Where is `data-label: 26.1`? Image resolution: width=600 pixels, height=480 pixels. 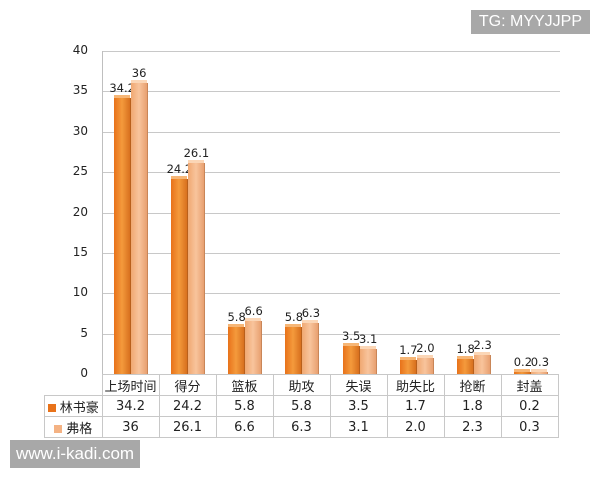
data-label: 26.1 is located at coordinates (196, 153).